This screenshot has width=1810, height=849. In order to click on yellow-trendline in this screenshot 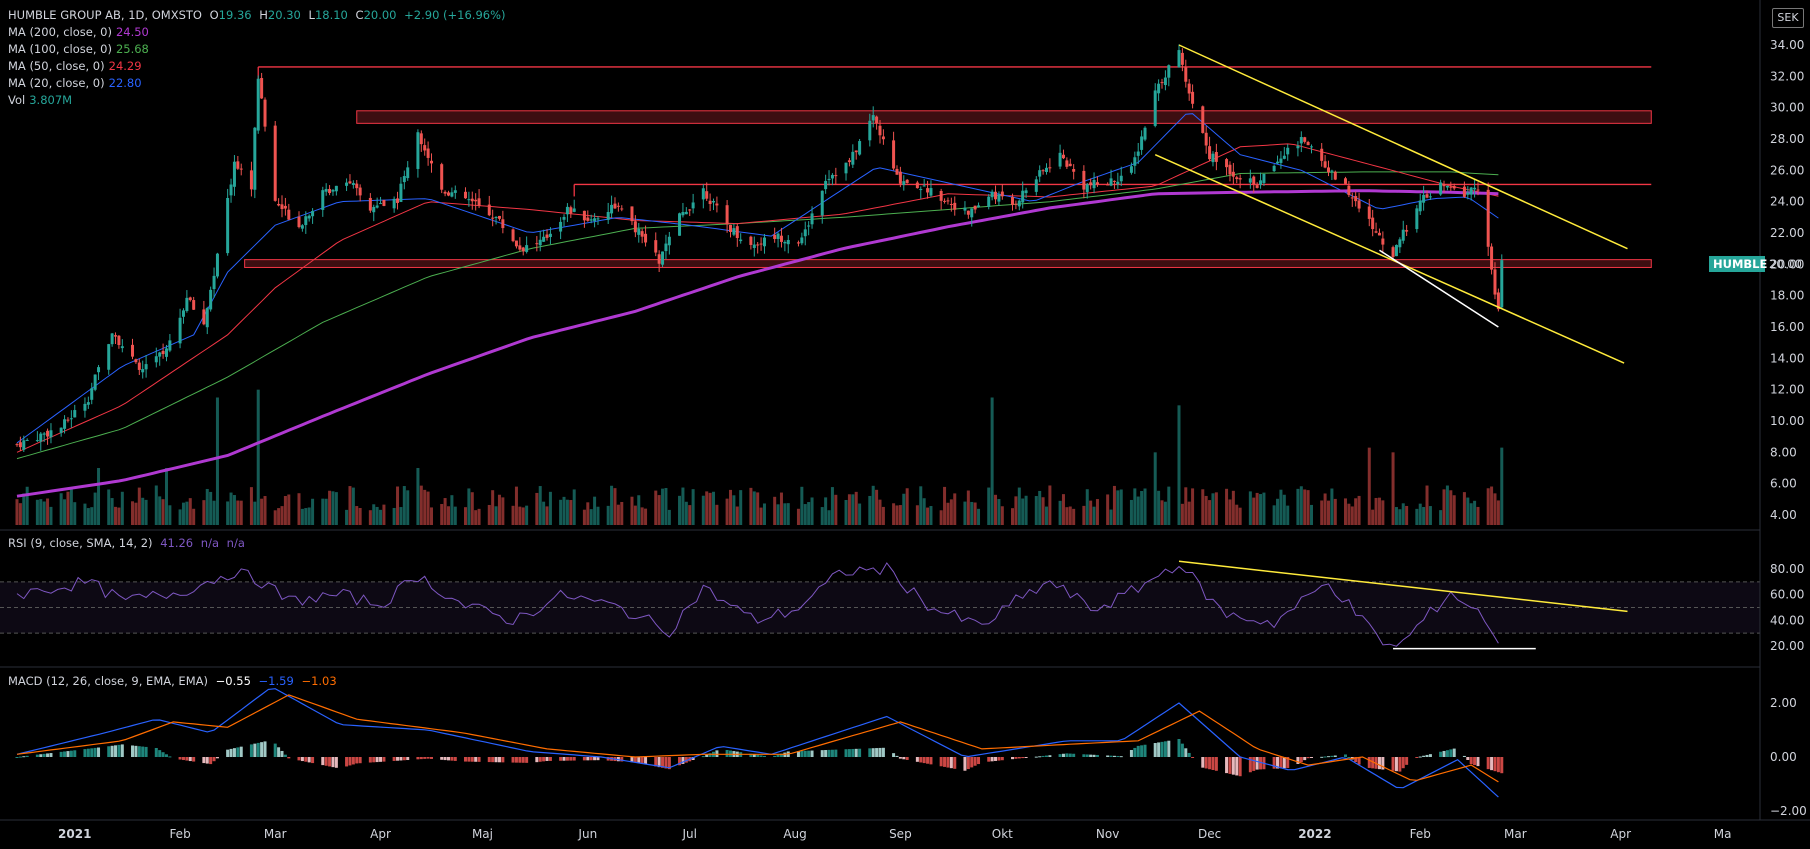, I will do `click(1403, 147)`.